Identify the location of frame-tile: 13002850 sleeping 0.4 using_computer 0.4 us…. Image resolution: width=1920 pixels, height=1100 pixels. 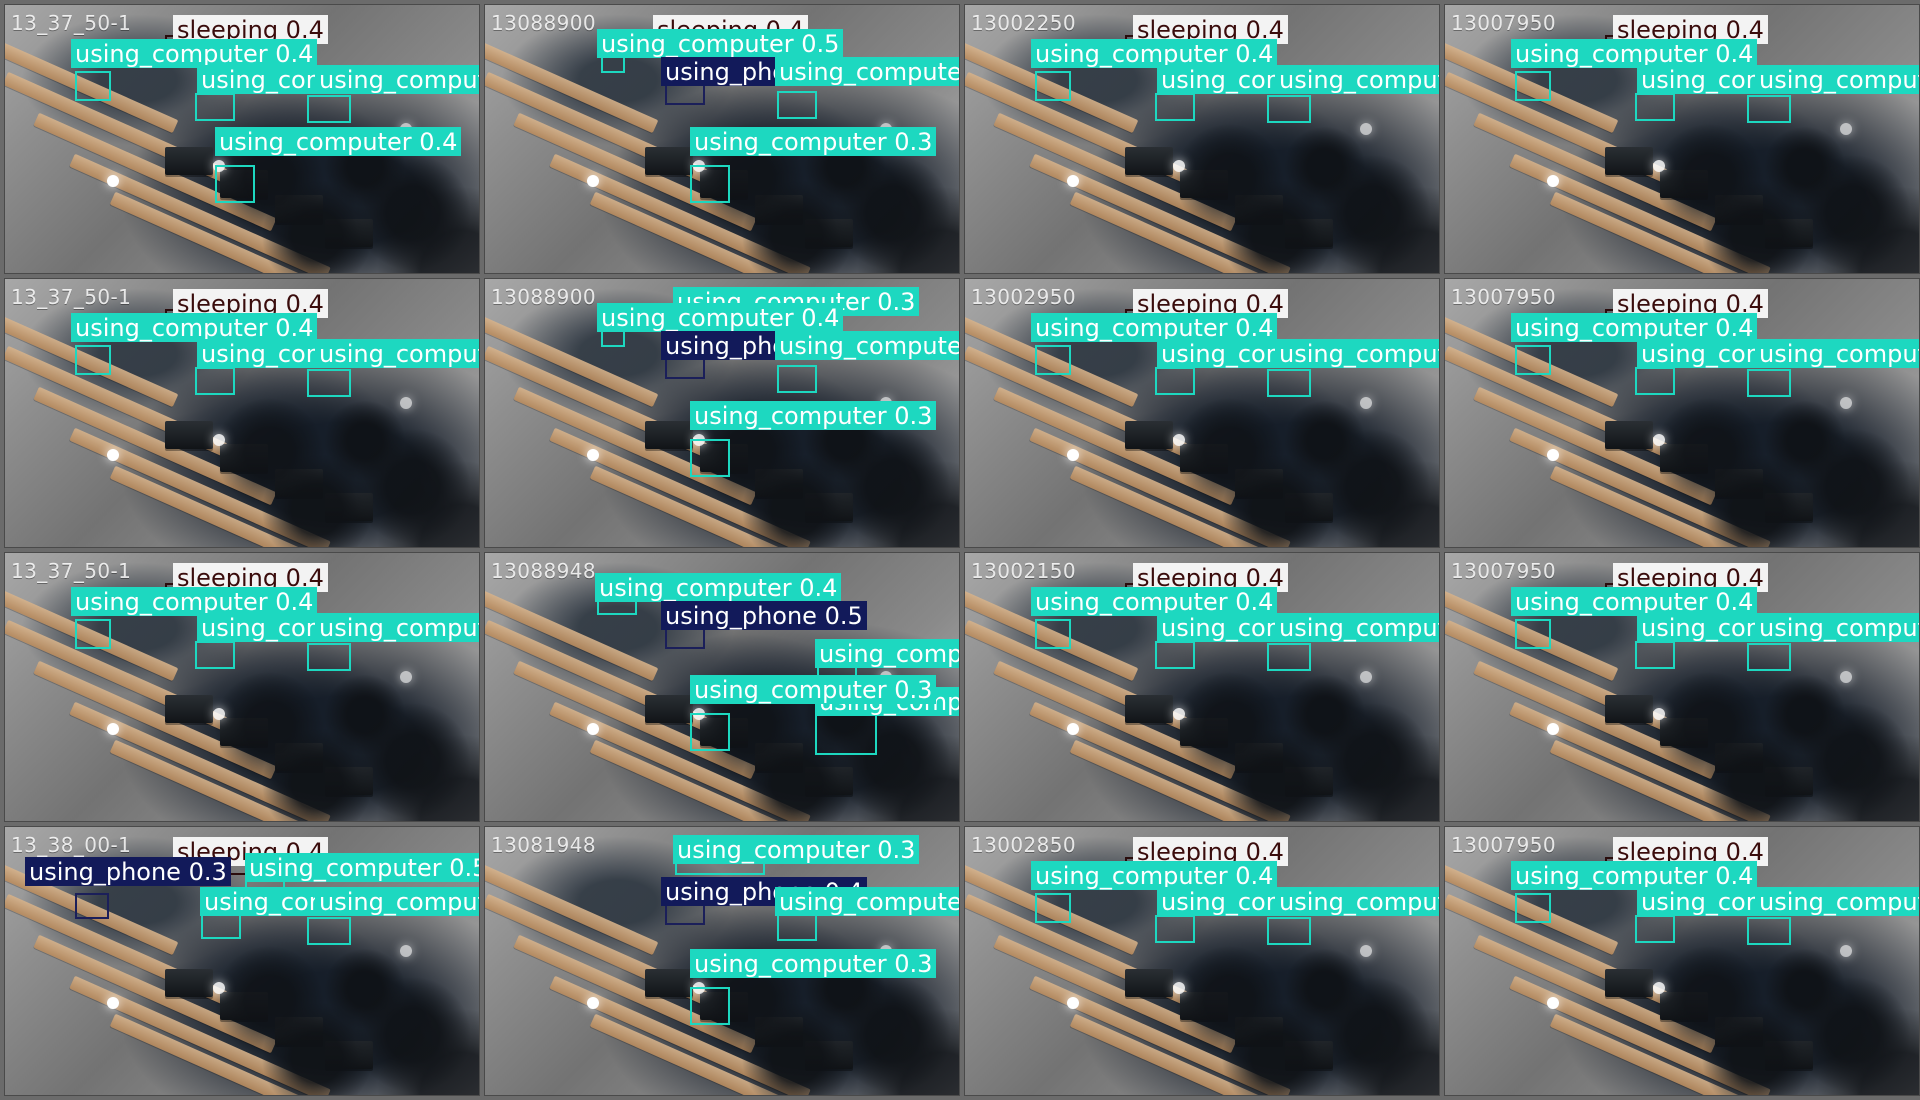
(1202, 961).